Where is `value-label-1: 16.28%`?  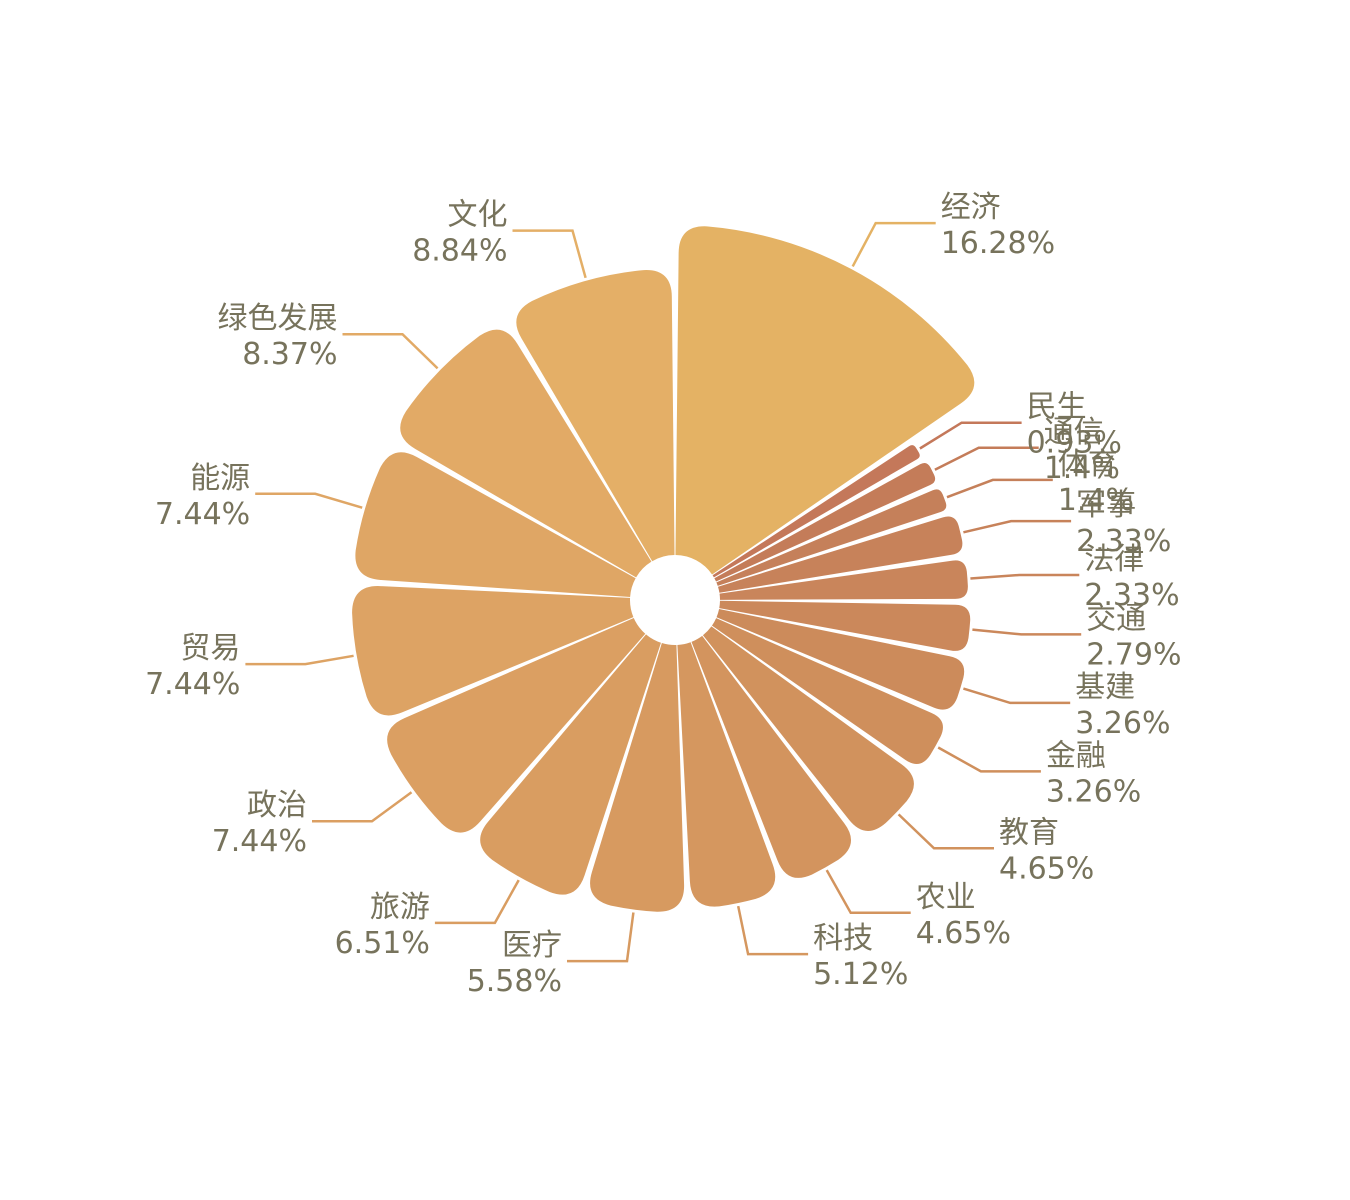
value-label-1: 16.28% is located at coordinates (998, 243).